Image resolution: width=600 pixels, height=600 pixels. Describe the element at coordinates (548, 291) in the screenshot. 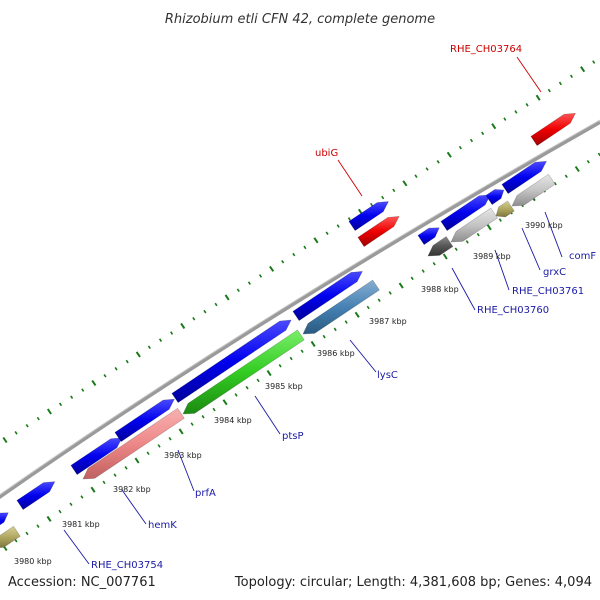

I see `gene-label-rhe-ch03761: RHE_CH03761` at that location.